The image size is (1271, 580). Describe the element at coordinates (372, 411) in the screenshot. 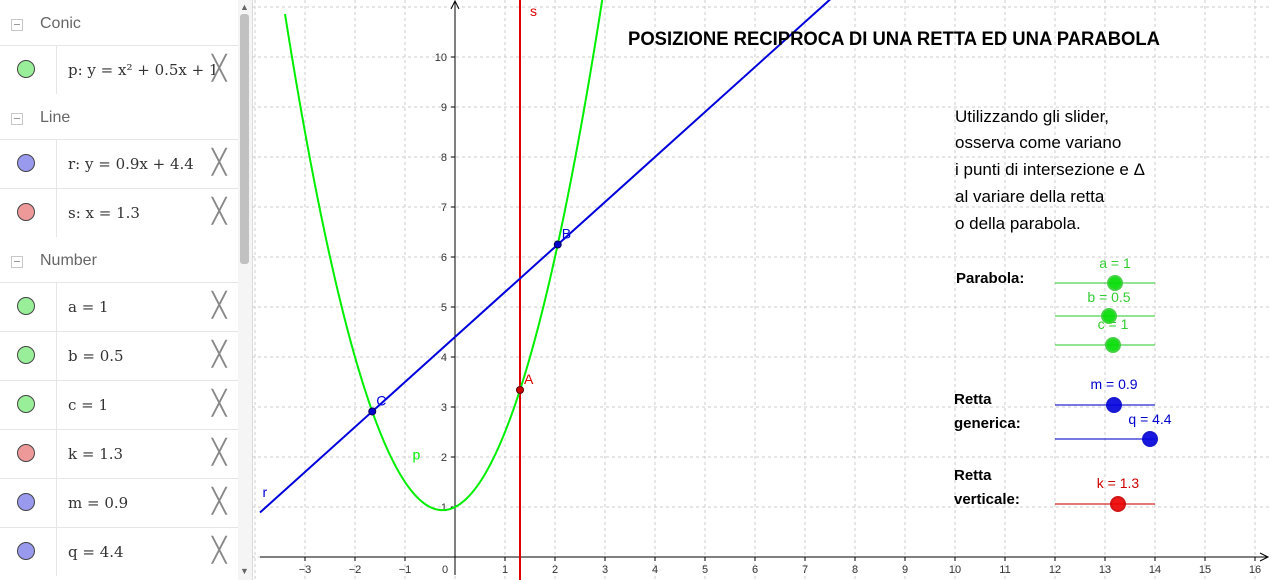

I see `point-c` at that location.